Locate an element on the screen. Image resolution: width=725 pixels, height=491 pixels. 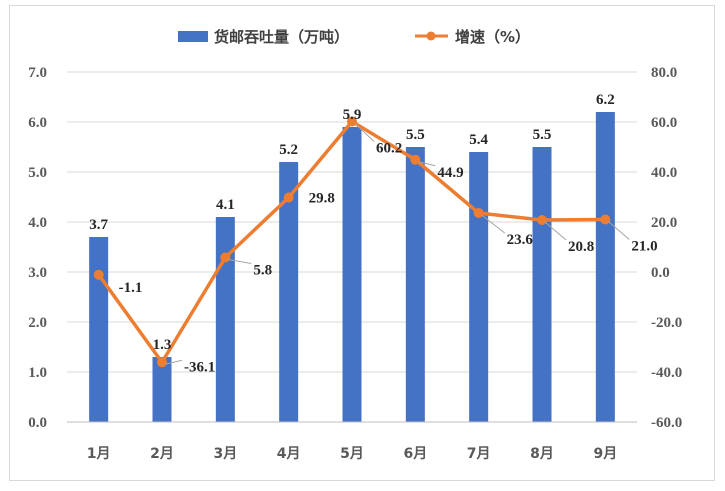
bar-value-label: 4.1 is located at coordinates (225, 205).